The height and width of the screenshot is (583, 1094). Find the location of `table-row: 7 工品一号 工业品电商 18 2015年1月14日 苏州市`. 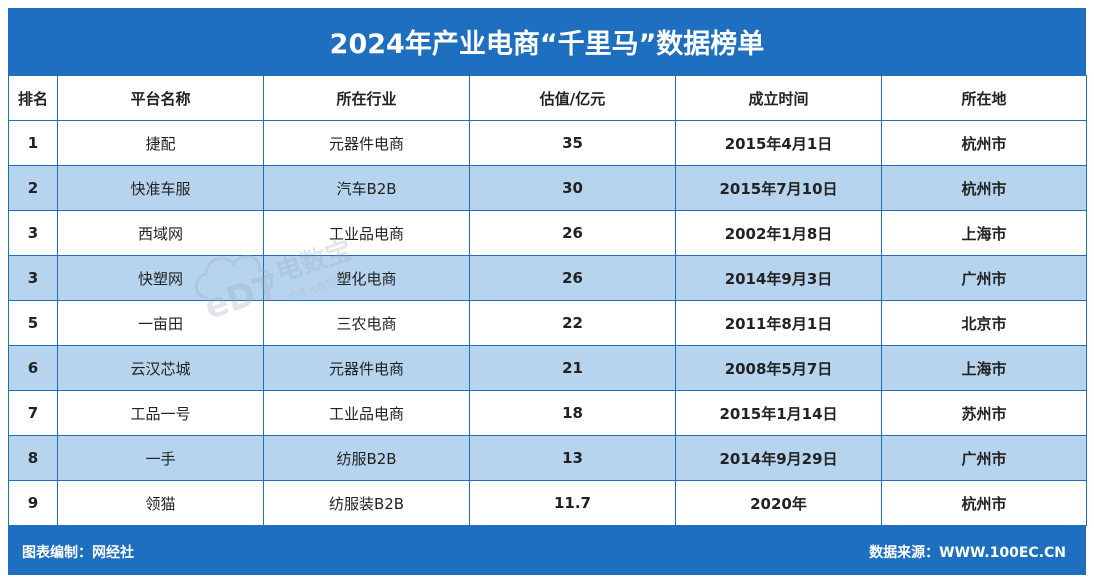

table-row: 7 工品一号 工业品电商 18 2015年1月14日 苏州市 is located at coordinates (547, 413).